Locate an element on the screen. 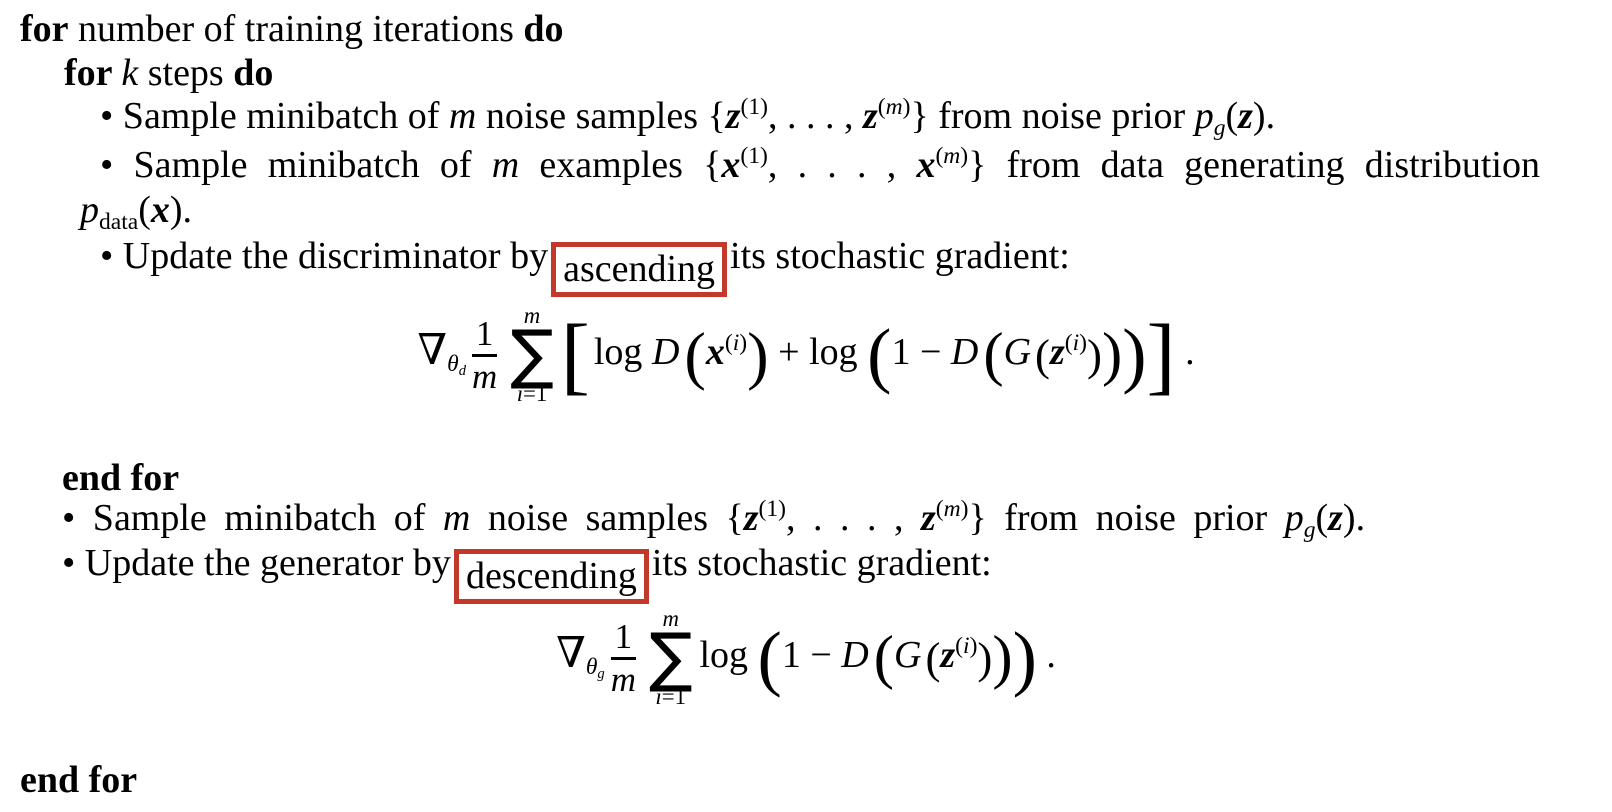 The height and width of the screenshot is (812, 1612). text: number of training iterations is located at coordinates (296, 29).